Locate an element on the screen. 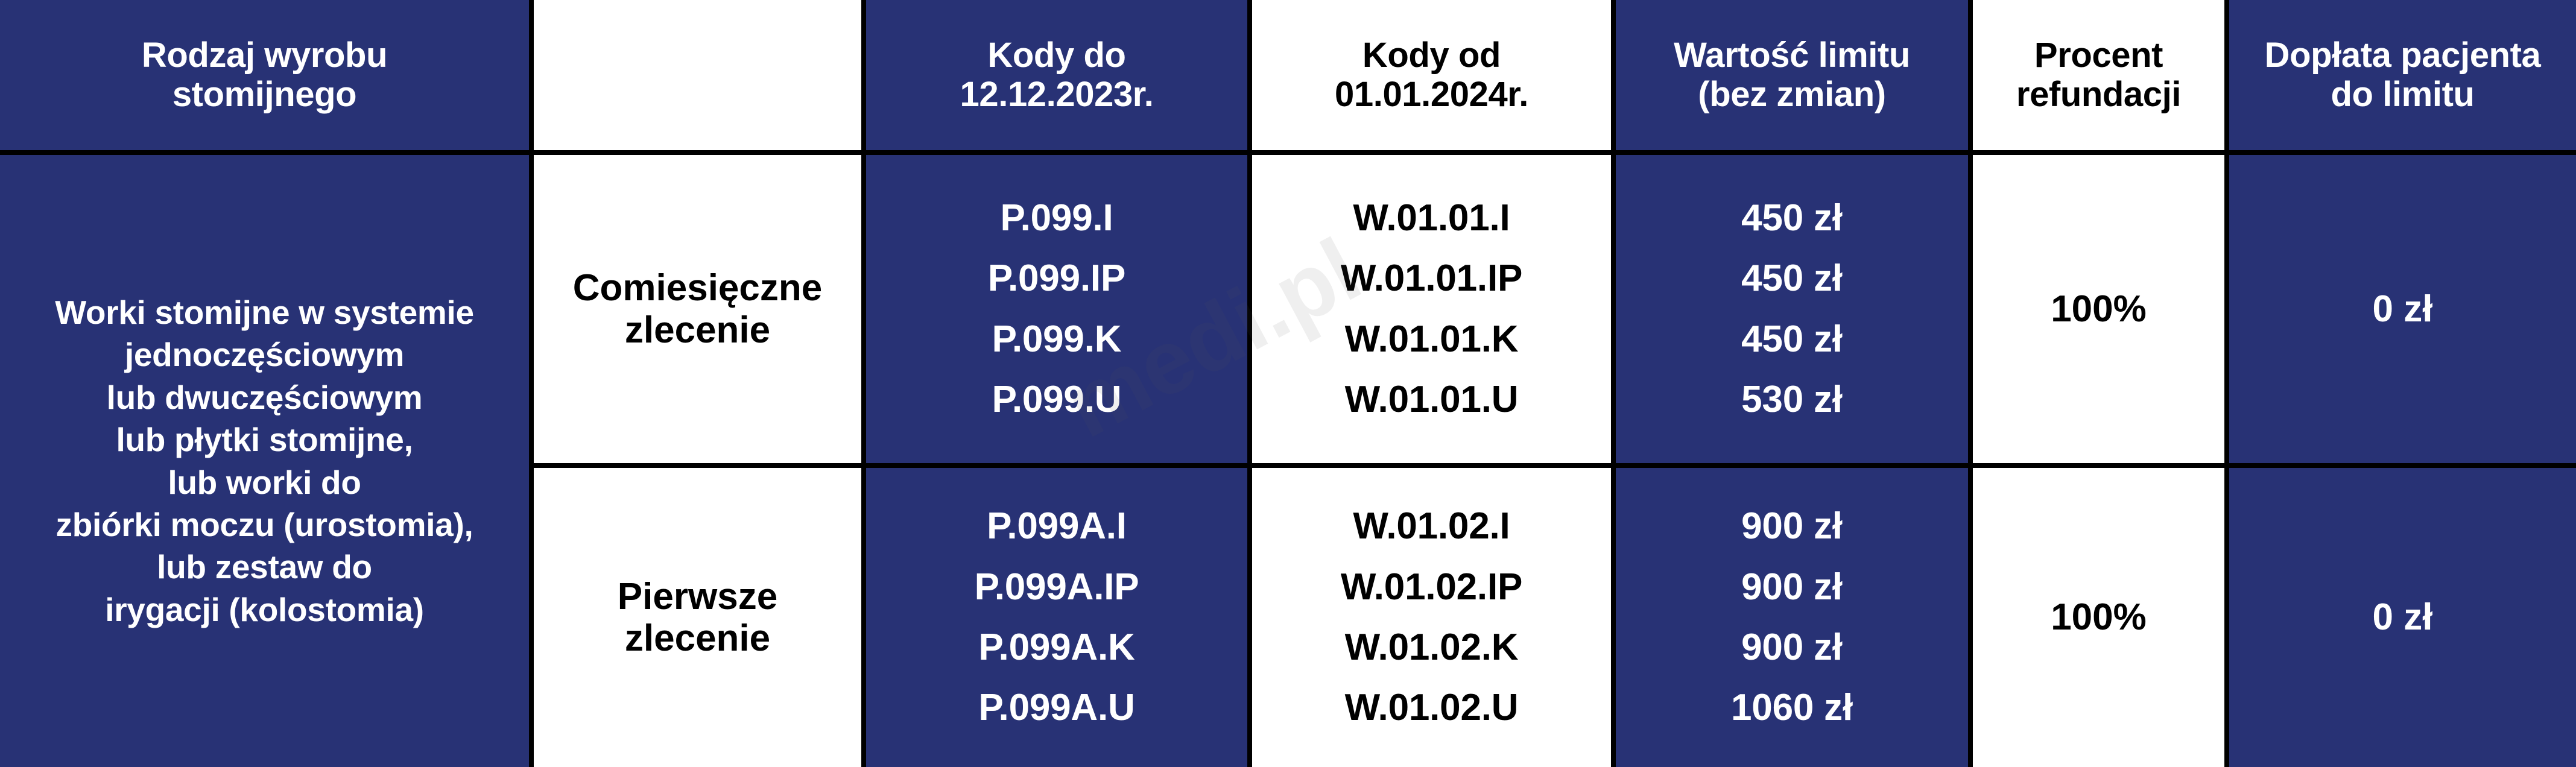 The width and height of the screenshot is (2576, 767). header-line: 01.01.2024r. is located at coordinates (1431, 94).